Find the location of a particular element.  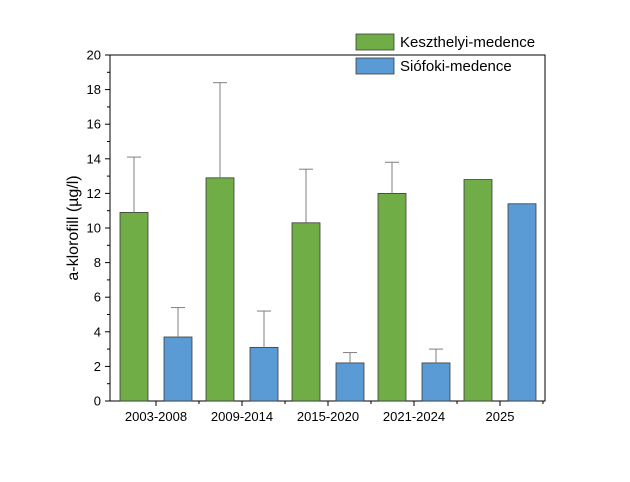

y-axis-title: a-klorofill (µg/l) is located at coordinates (73, 227).